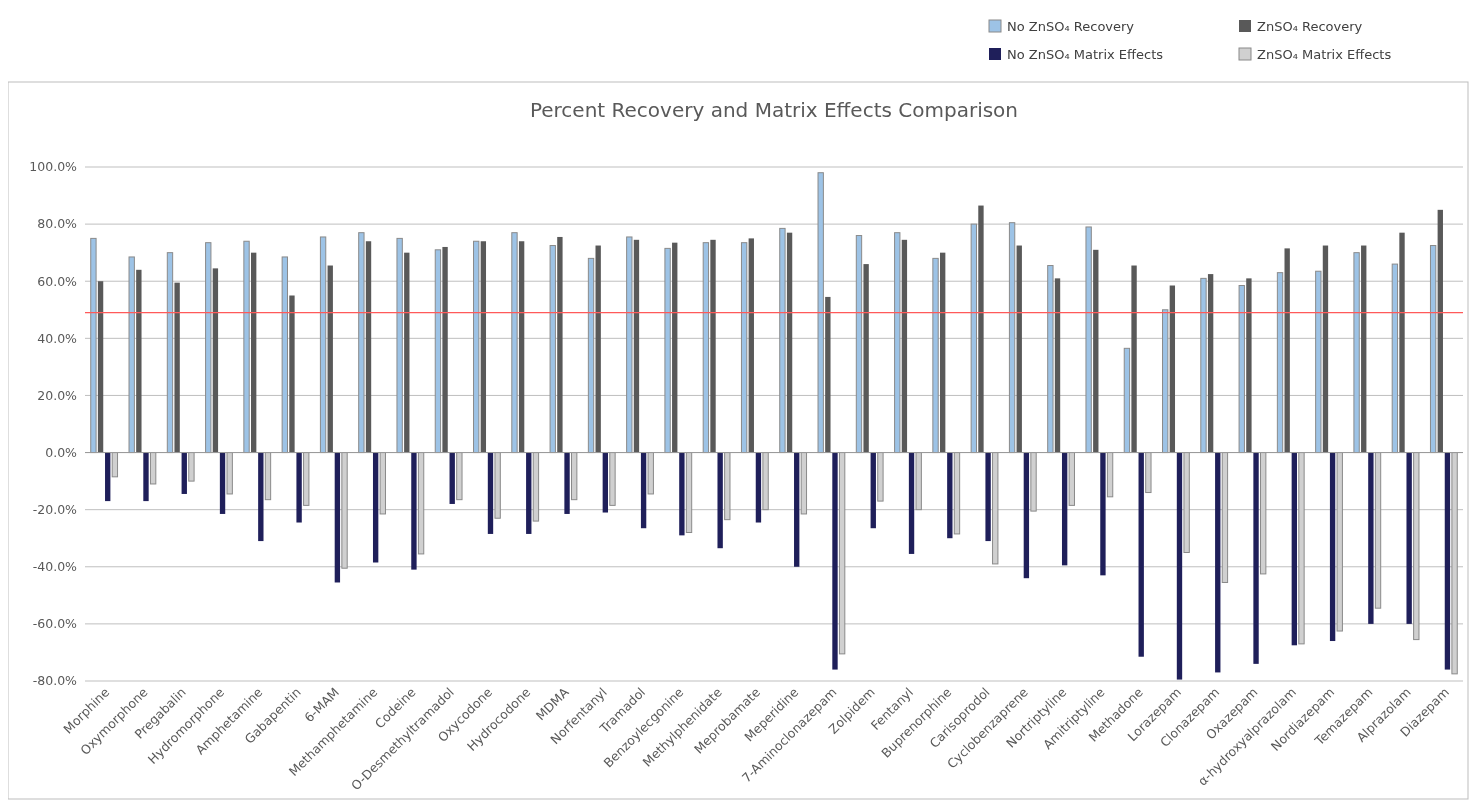 This screenshot has width=1477, height=800. What do you see at coordinates (55, 681) in the screenshot?
I see `y-tick-label: -80.0%` at bounding box center [55, 681].